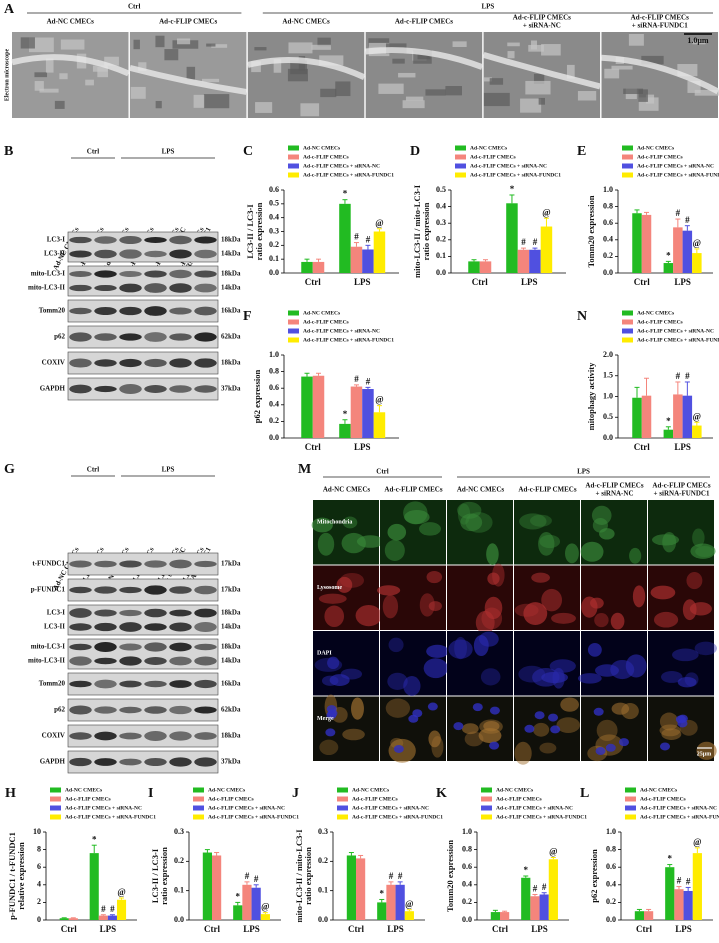 The width and height of the screenshot is (719, 943). Describe the element at coordinates (179, 831) in the screenshot. I see `y-tick-label: 0.3` at that location.